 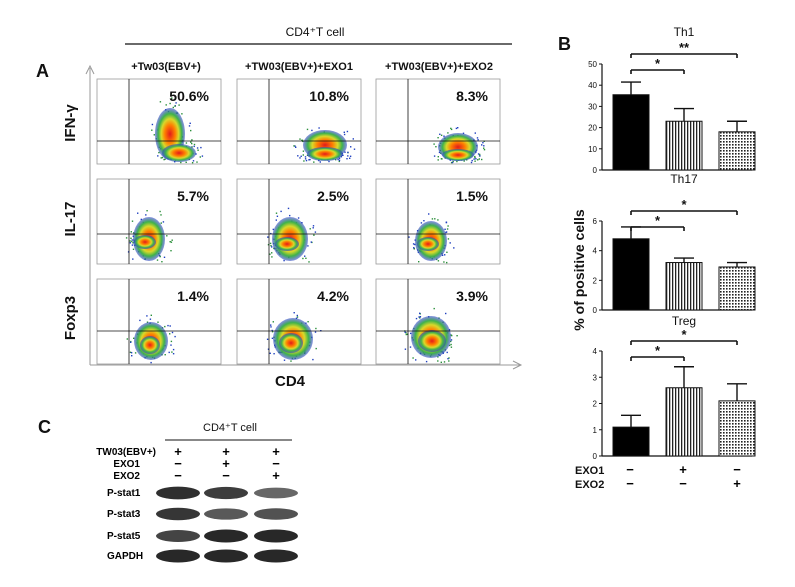 I want to click on y-tick-label: 40, so click(x=592, y=85).